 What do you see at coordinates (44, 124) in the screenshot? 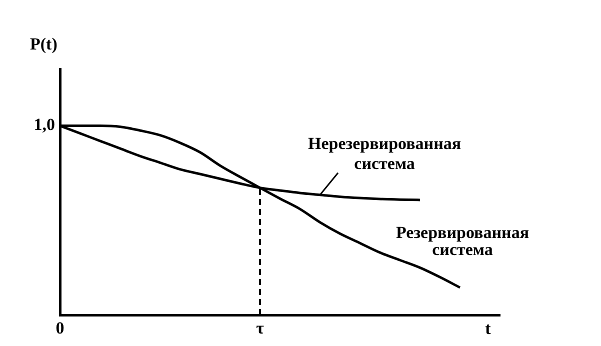
I see `text: 1,0` at bounding box center [44, 124].